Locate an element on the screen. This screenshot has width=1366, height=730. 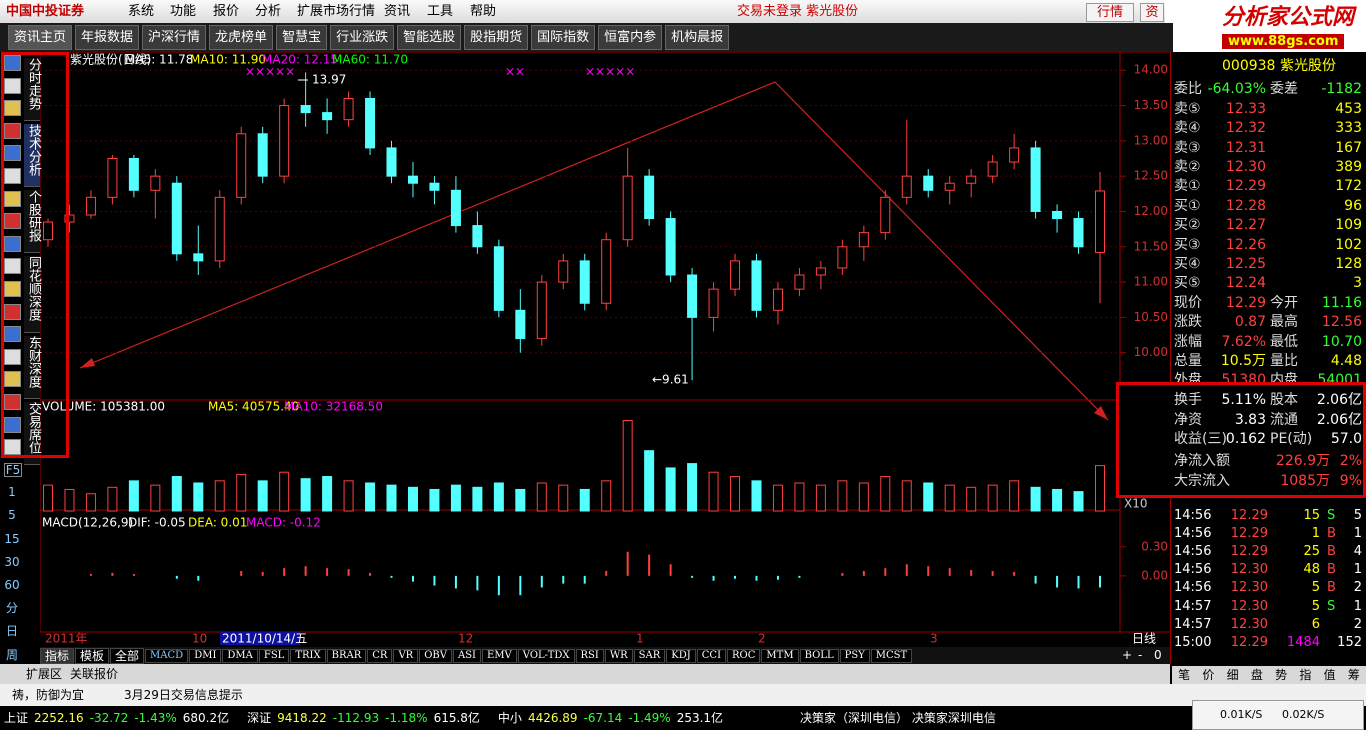
ext-tab: 关联报价 is located at coordinates (94, 674).